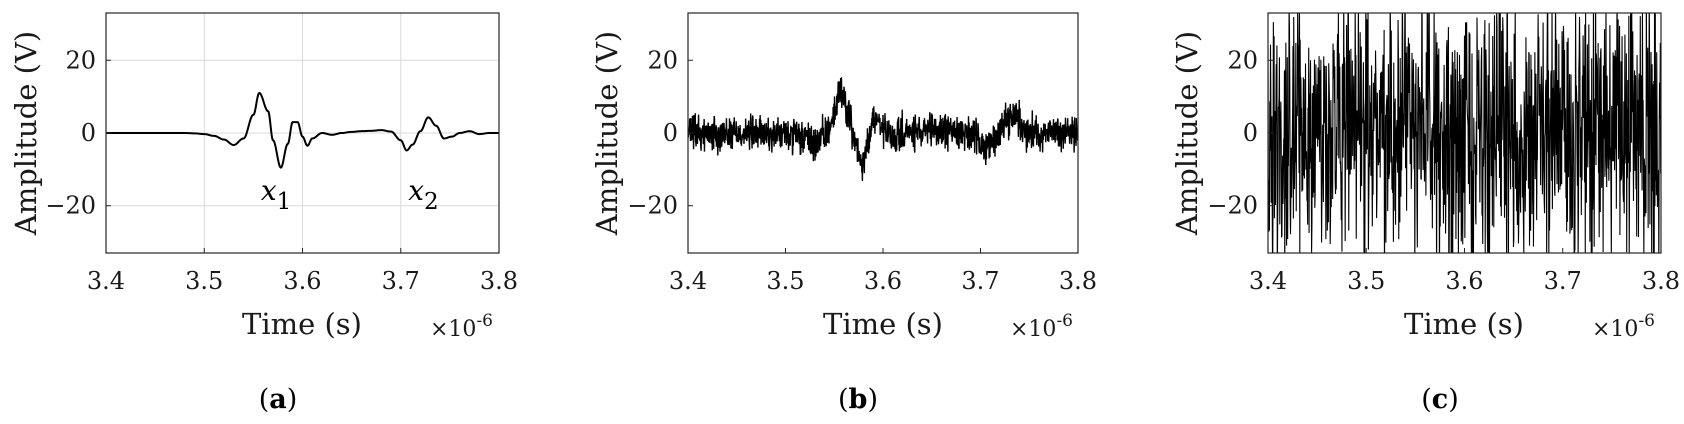 This screenshot has height=424, width=1684. I want to click on x-axis-label-c: Time (s), so click(1464, 324).